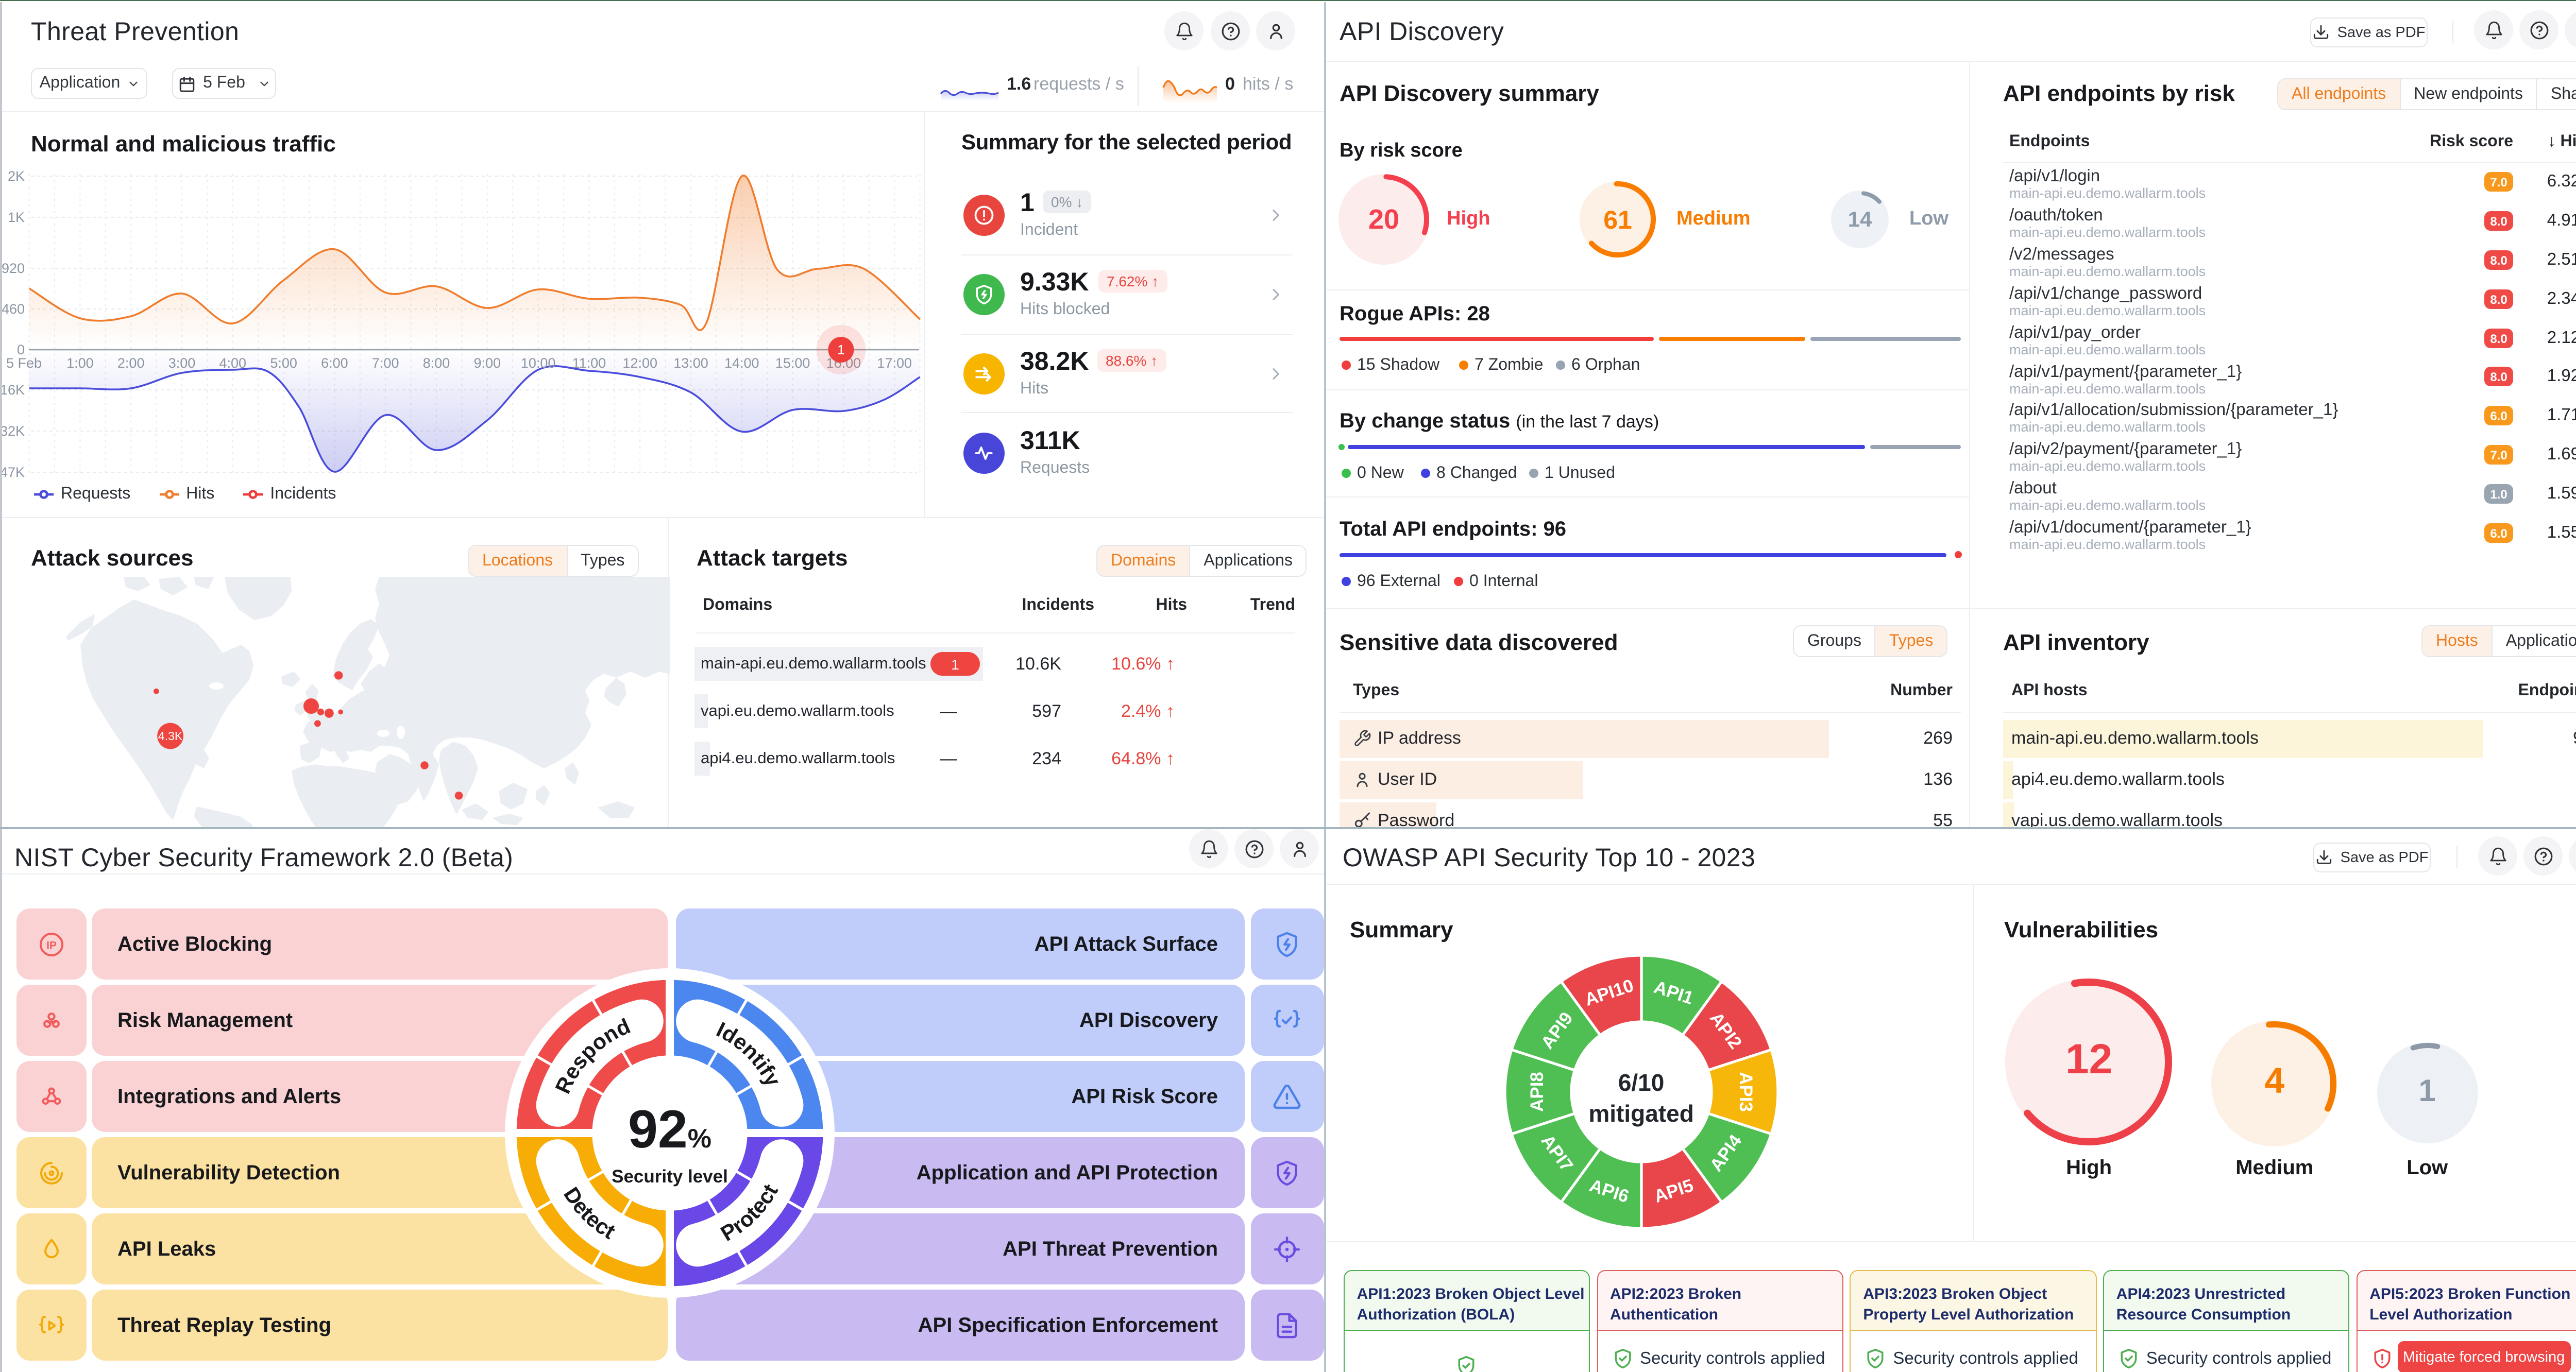  What do you see at coordinates (51, 945) in the screenshot?
I see `svg-text: IP` at bounding box center [51, 945].